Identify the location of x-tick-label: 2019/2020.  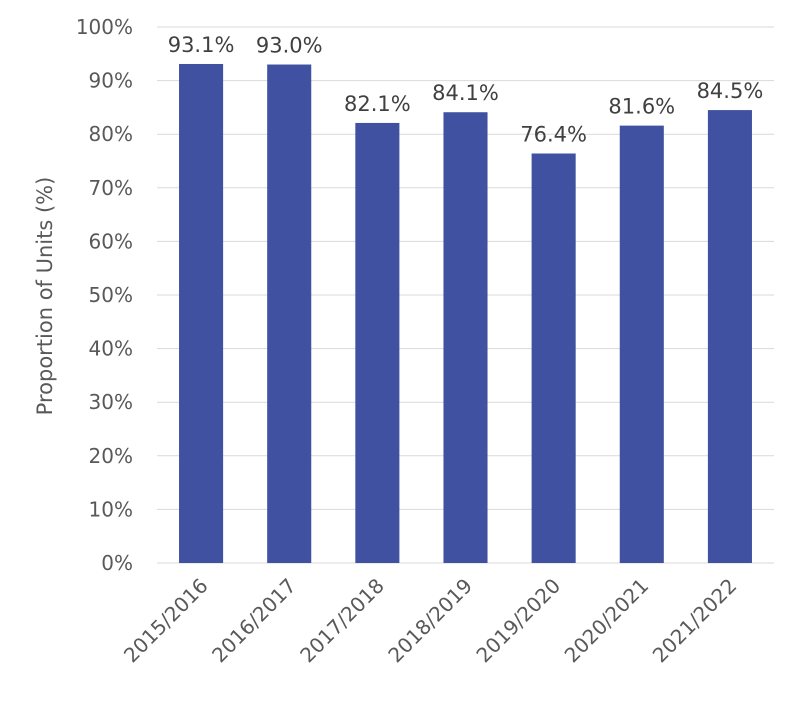
(518, 621).